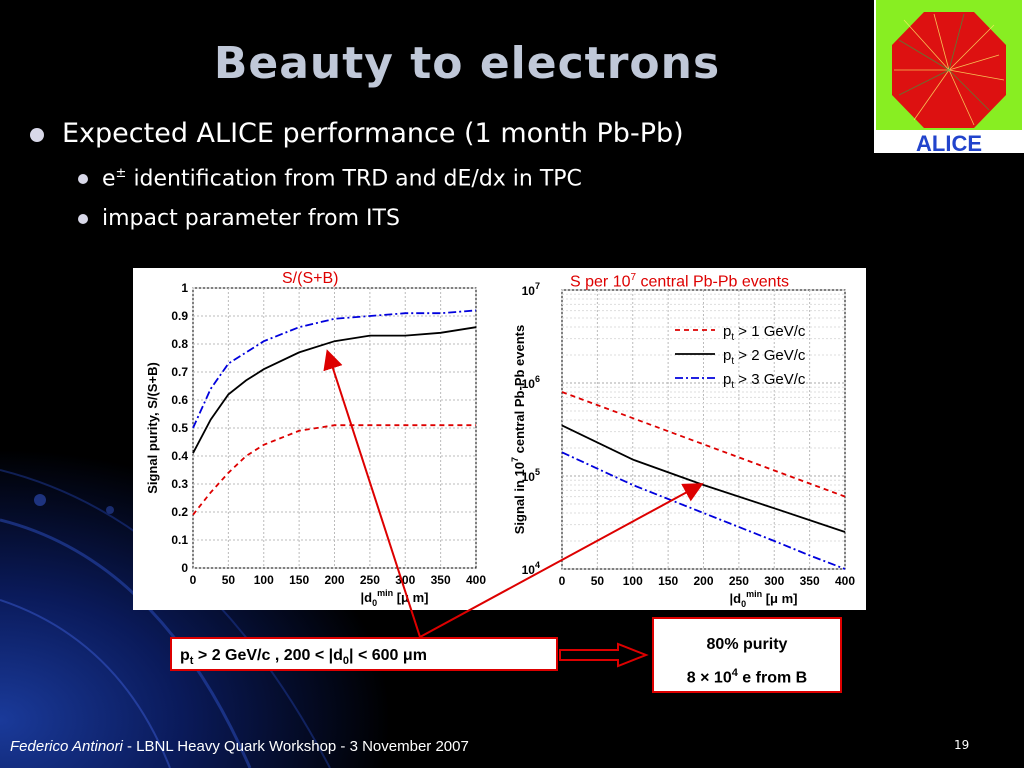  What do you see at coordinates (152, 428) in the screenshot?
I see `y-axis-label: Signal purity, S/(S+B)` at bounding box center [152, 428].